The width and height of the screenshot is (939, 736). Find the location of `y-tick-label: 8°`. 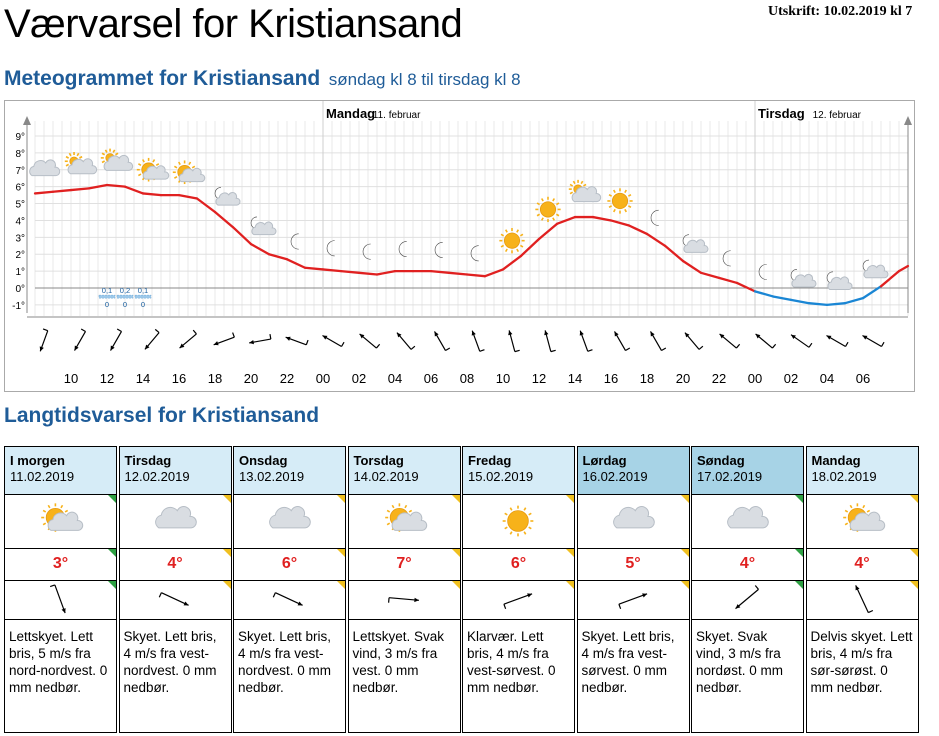

y-tick-label: 8° is located at coordinates (20, 154).